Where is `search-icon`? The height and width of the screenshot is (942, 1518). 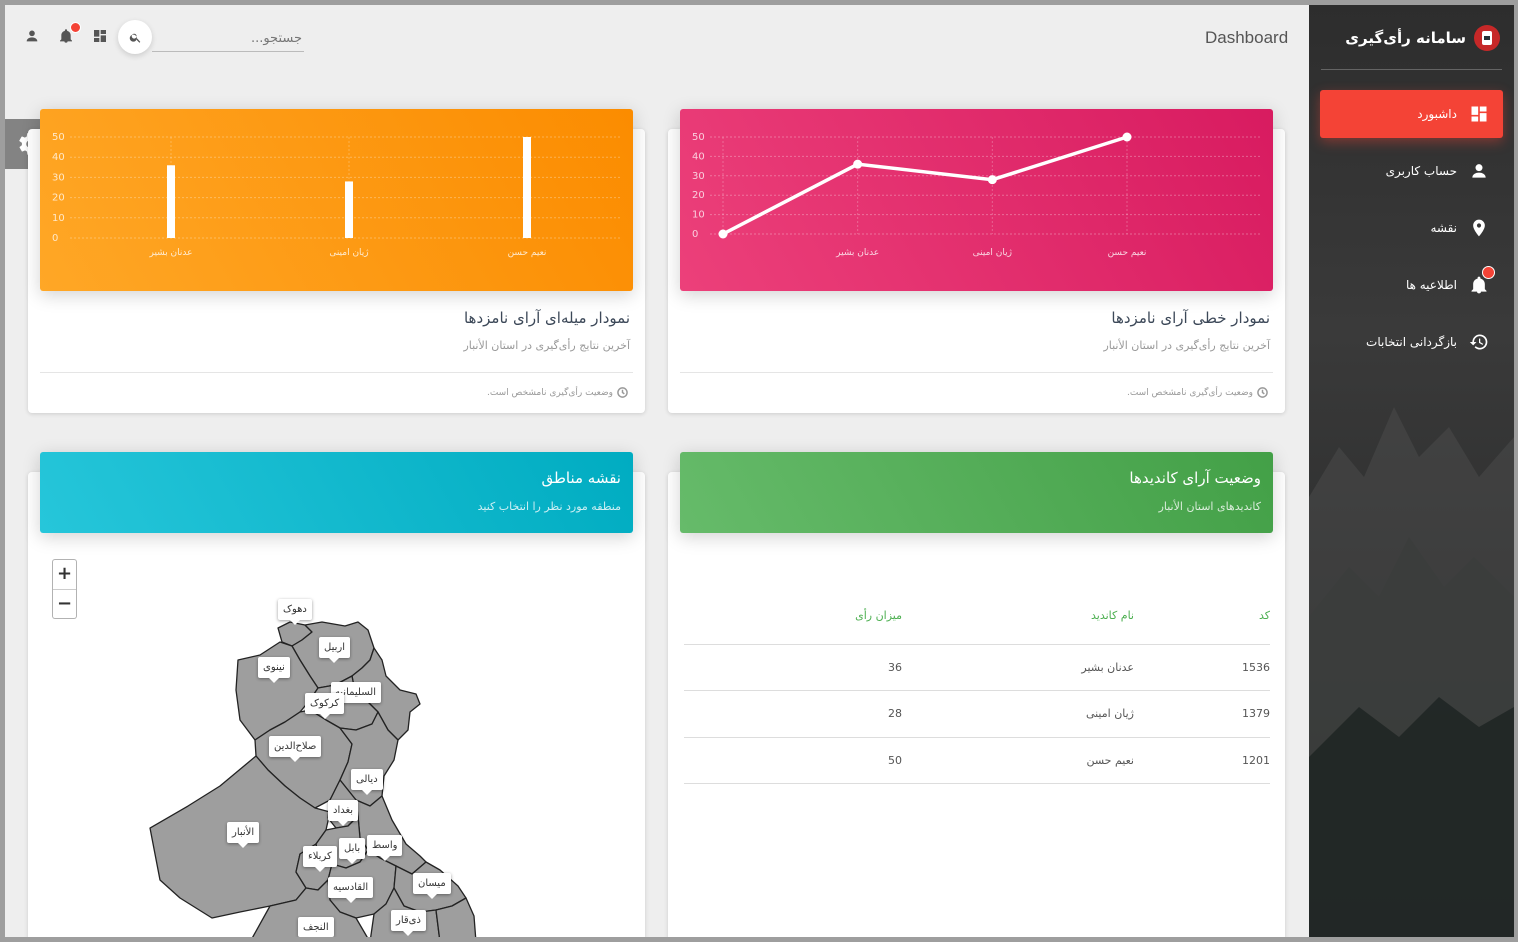 search-icon is located at coordinates (134, 38).